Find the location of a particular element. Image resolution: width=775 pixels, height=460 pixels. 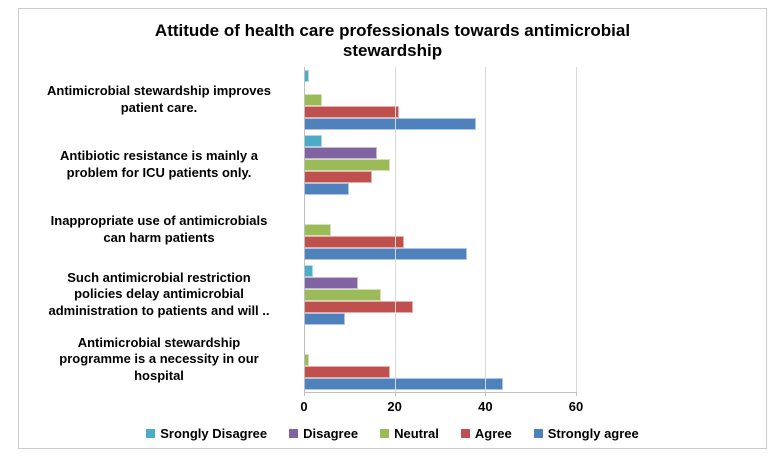

legend-label: Strongly agree is located at coordinates (593, 433).